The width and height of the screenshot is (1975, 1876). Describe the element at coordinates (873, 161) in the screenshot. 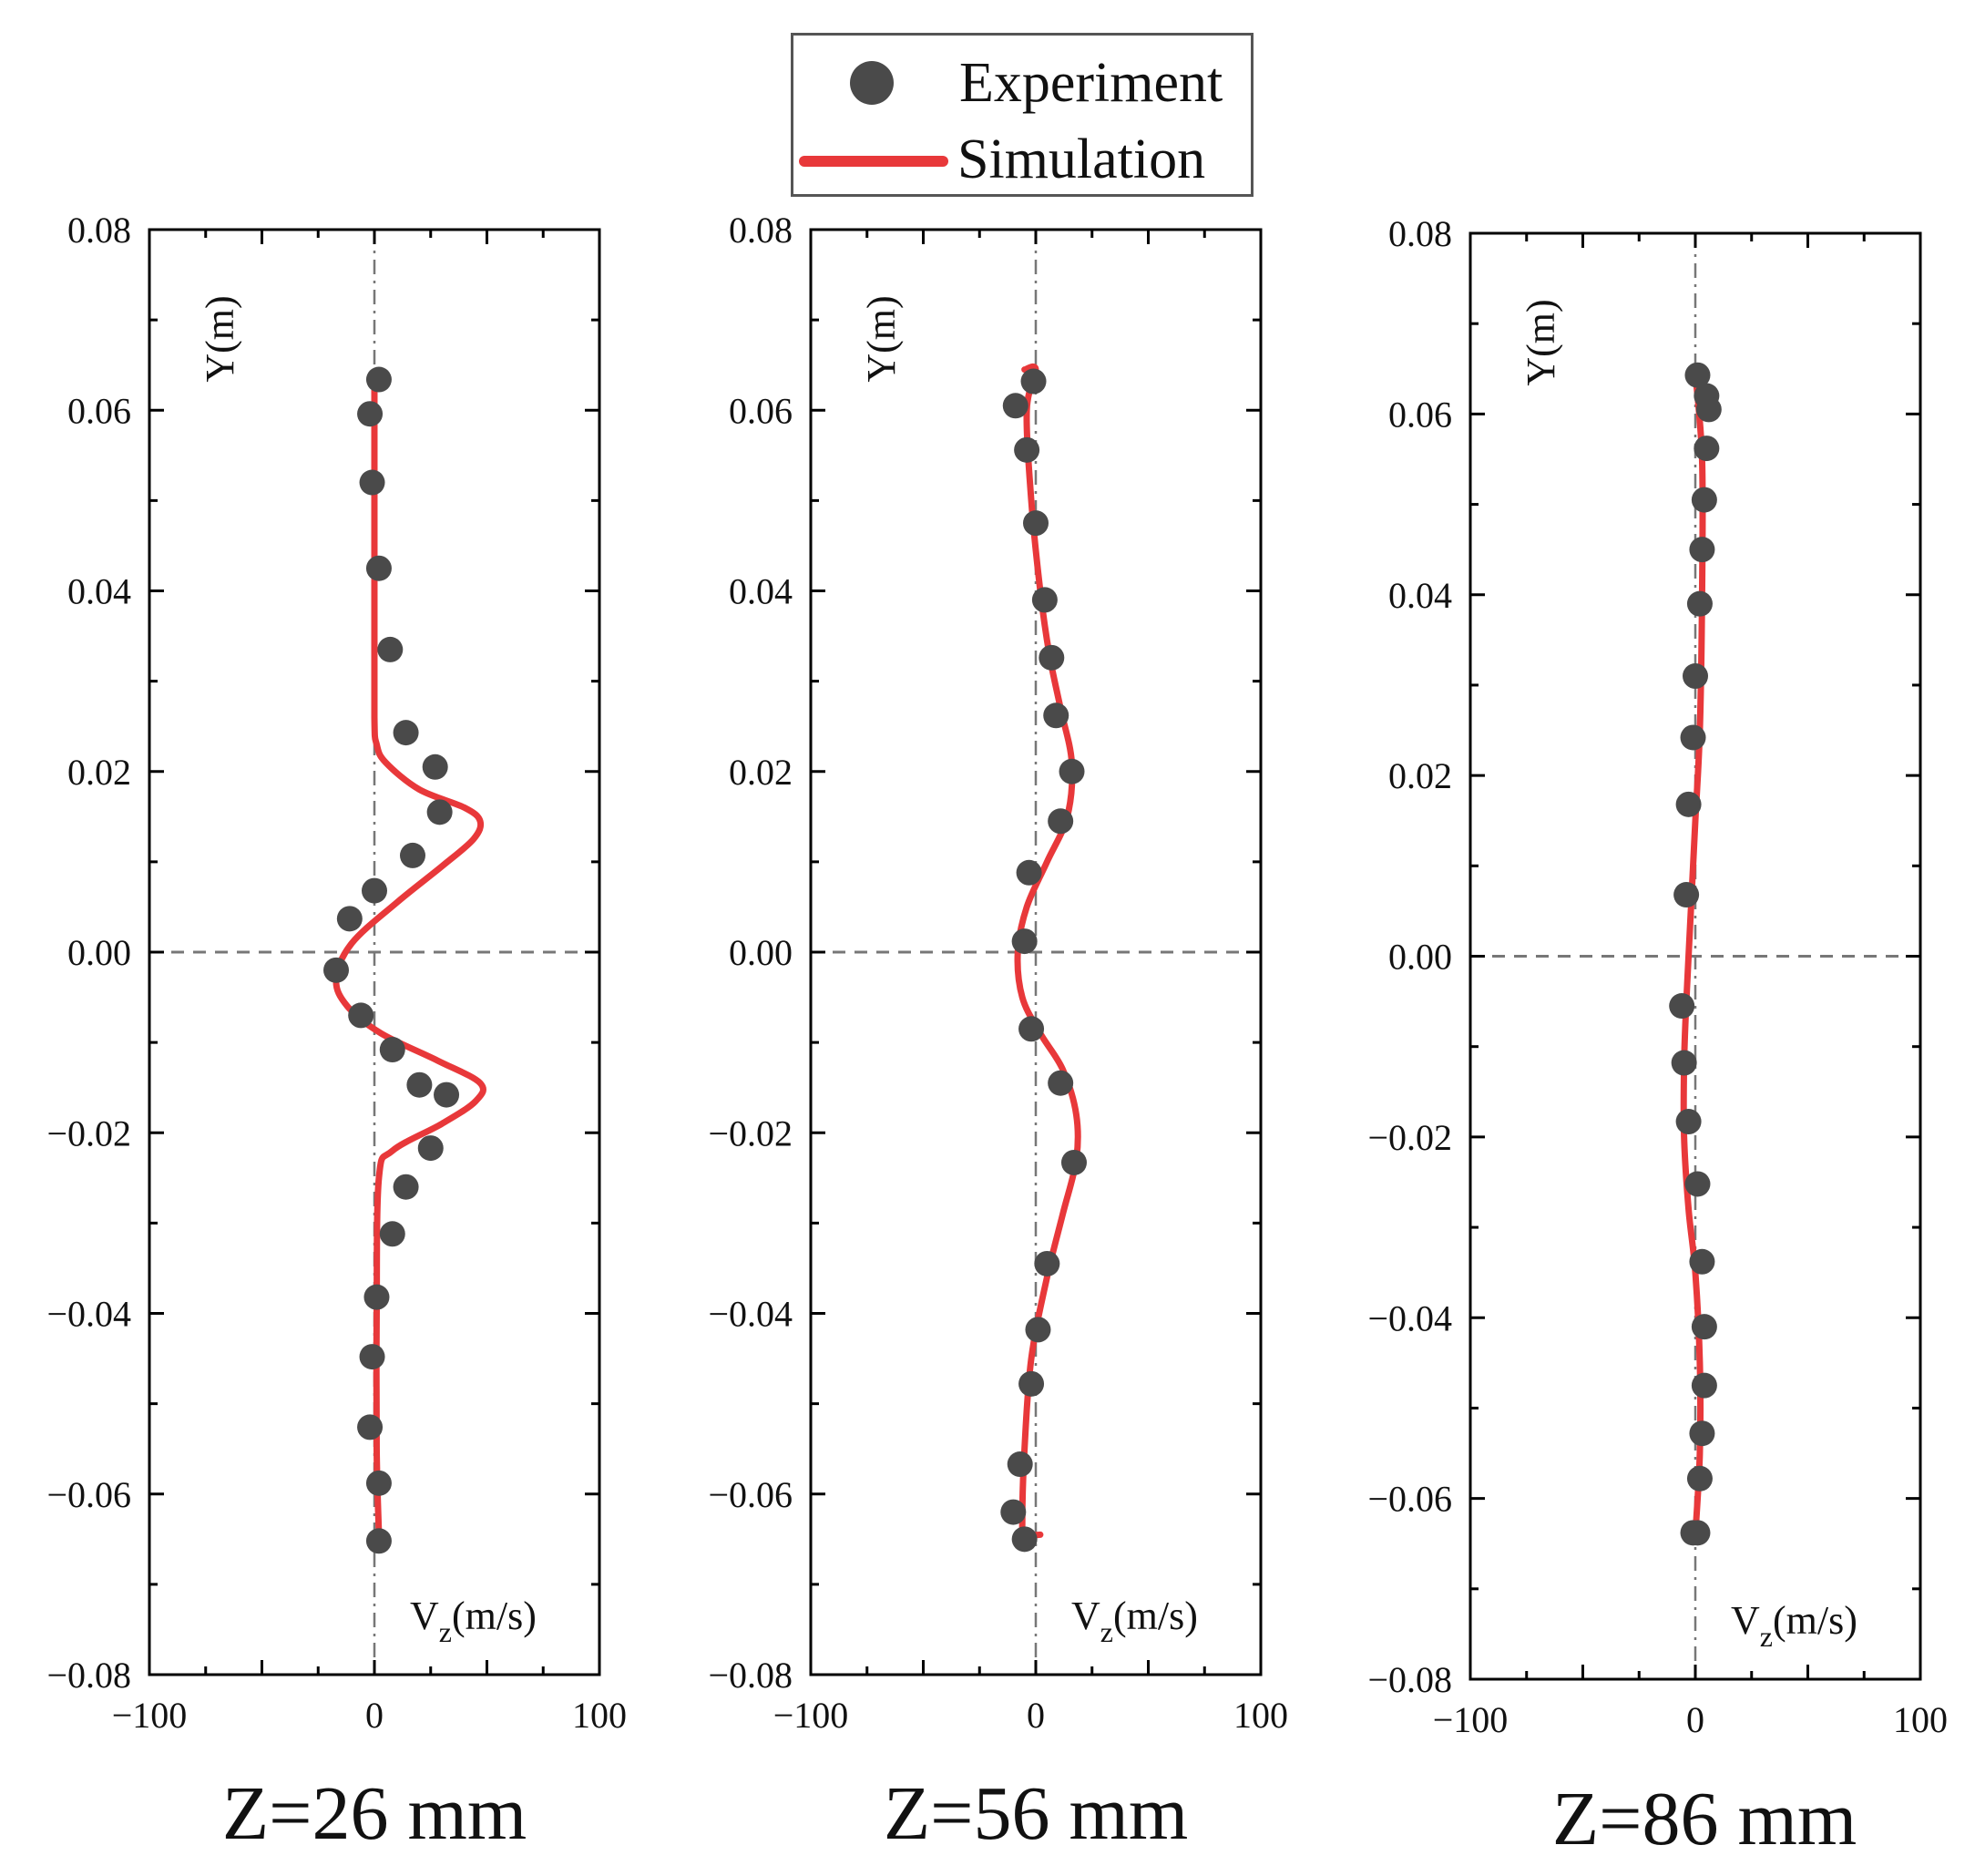

I see `legend-line-simulation` at that location.